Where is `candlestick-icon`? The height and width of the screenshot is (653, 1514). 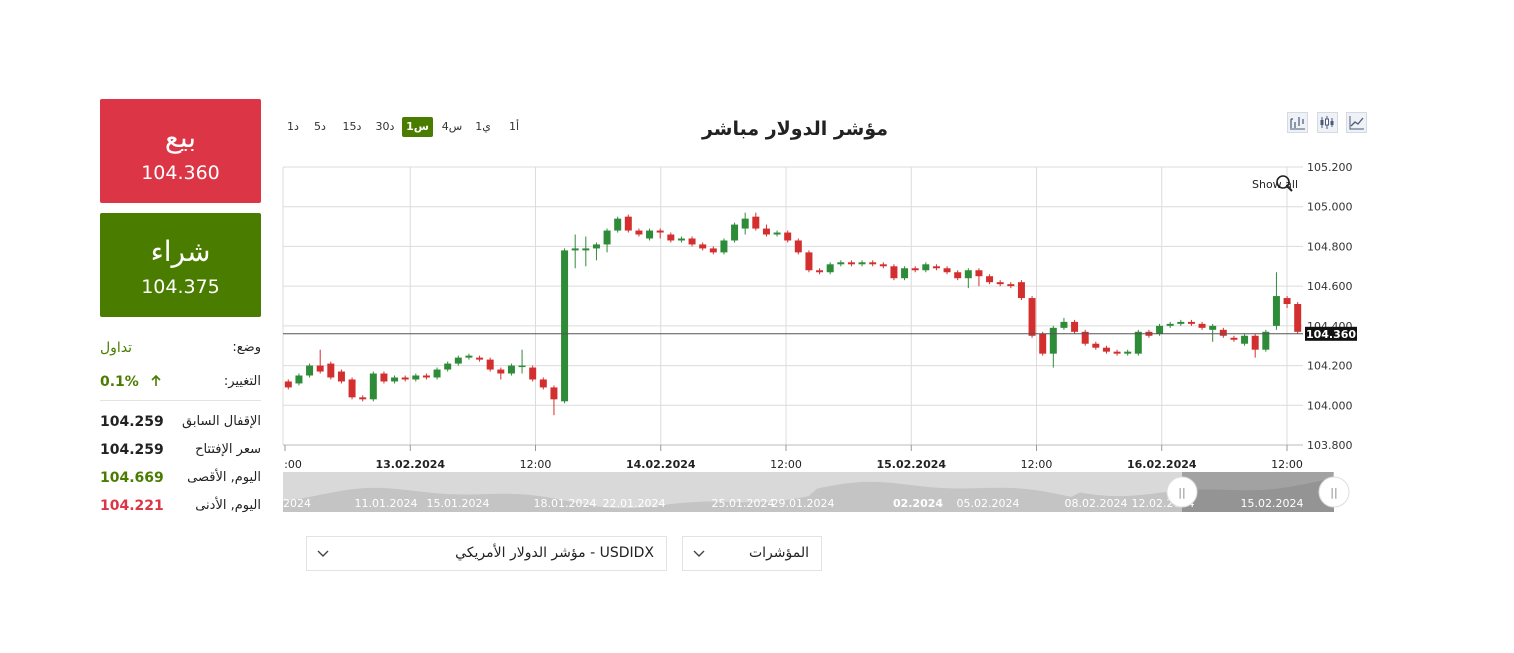
candlestick-icon is located at coordinates (1327, 122).